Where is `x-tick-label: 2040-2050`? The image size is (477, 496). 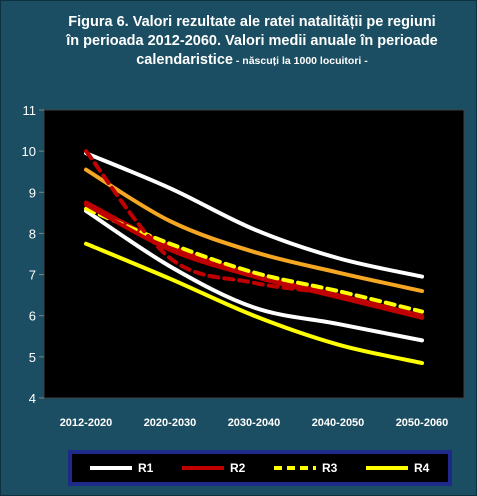 x-tick-label: 2040-2050 is located at coordinates (338, 423).